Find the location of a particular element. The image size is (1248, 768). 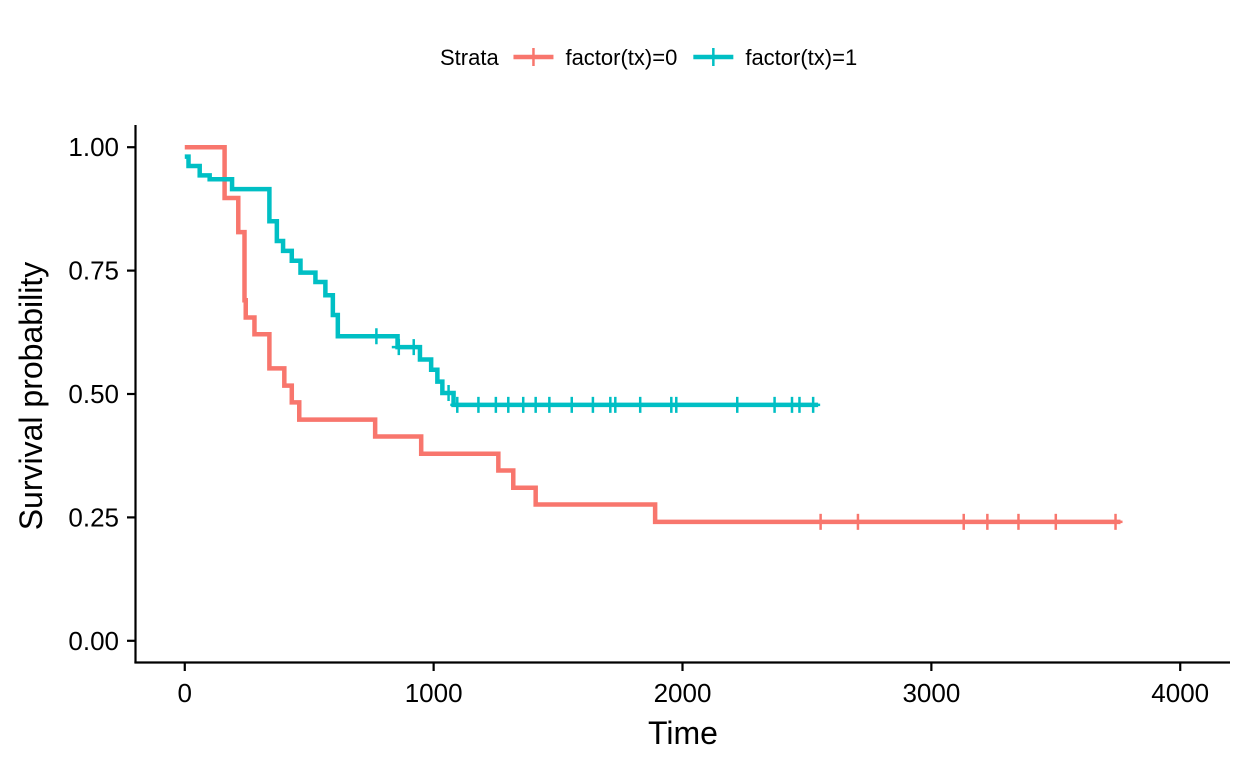

legend: Strata factor(tx)=0 factor(tx)=1 is located at coordinates (648, 57).